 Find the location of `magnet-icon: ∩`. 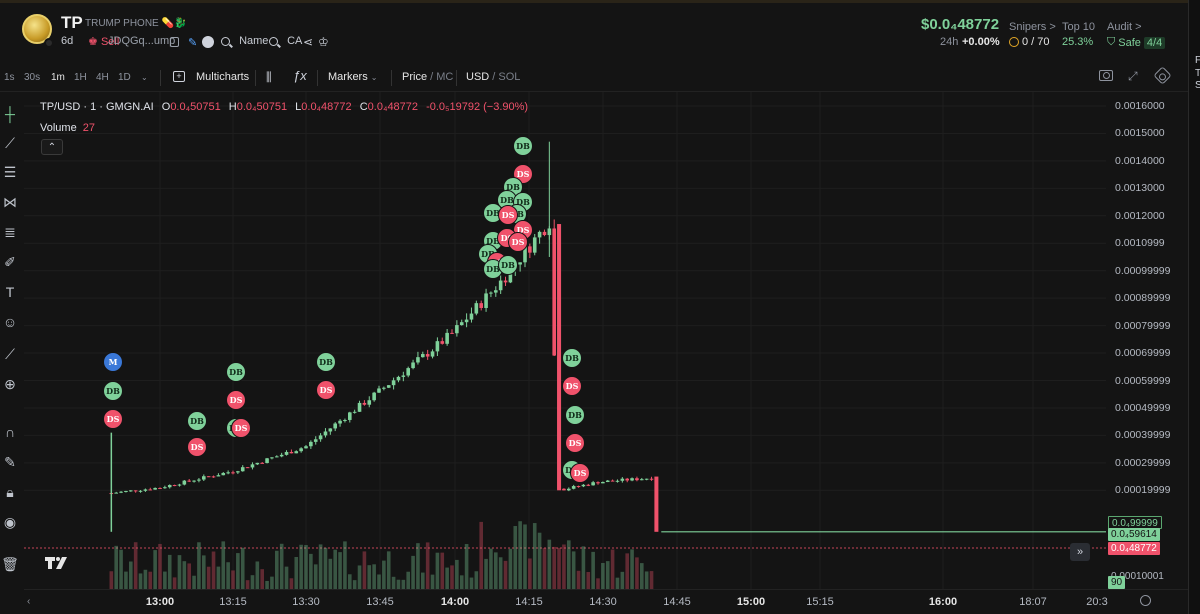

magnet-icon: ∩ is located at coordinates (10, 432).